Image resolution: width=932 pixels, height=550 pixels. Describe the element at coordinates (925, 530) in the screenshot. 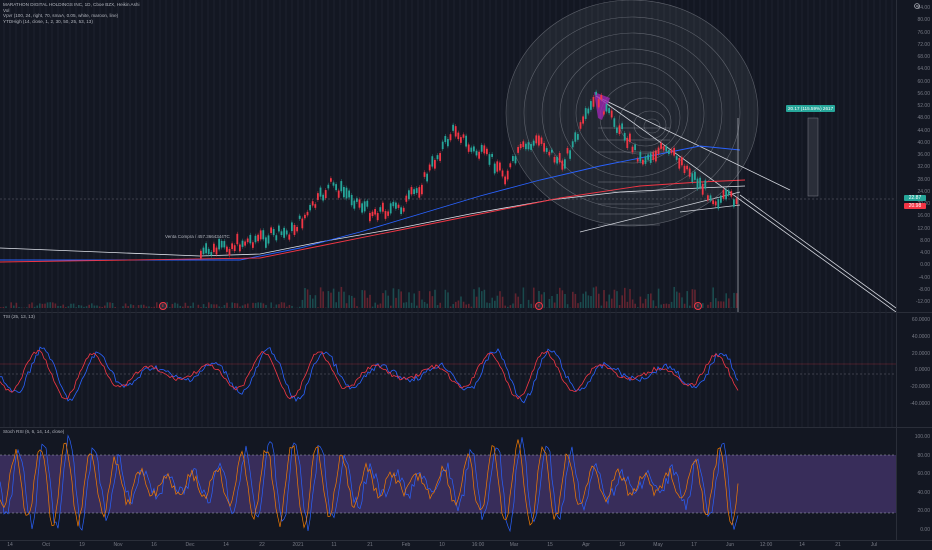

I see `stoch-axis-tick: 0.00` at that location.